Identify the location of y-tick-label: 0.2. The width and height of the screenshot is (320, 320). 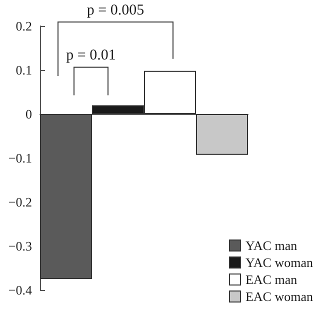
(24, 26).